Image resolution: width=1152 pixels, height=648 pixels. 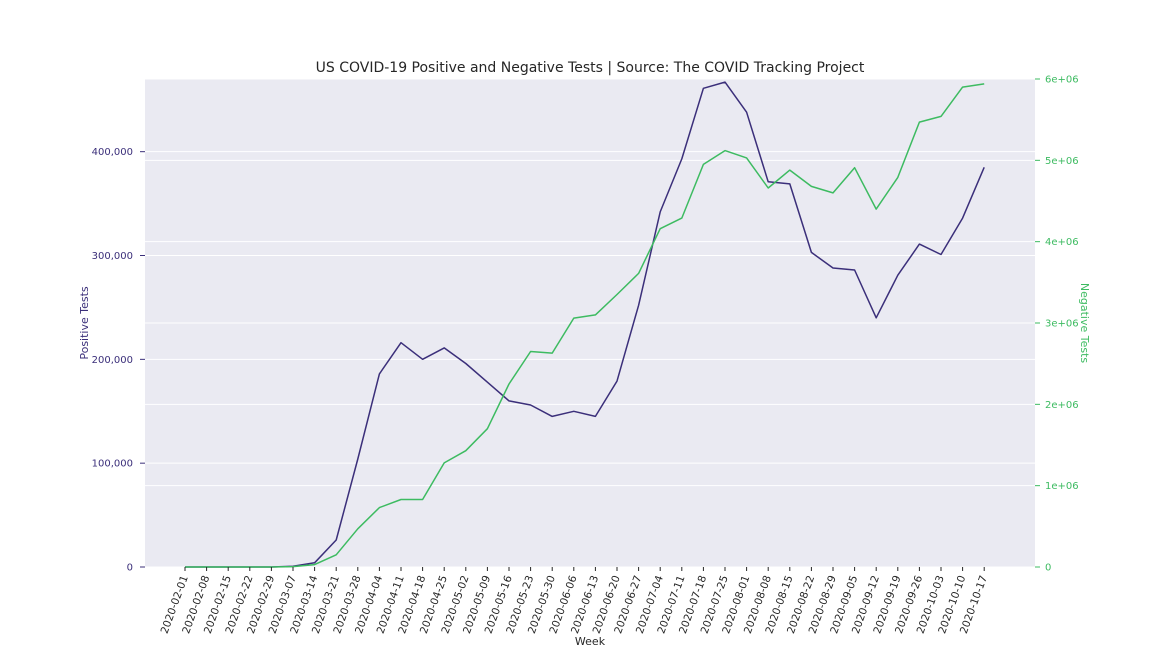 I want to click on right-y-tick-label: 5e+06, so click(x=1062, y=161).